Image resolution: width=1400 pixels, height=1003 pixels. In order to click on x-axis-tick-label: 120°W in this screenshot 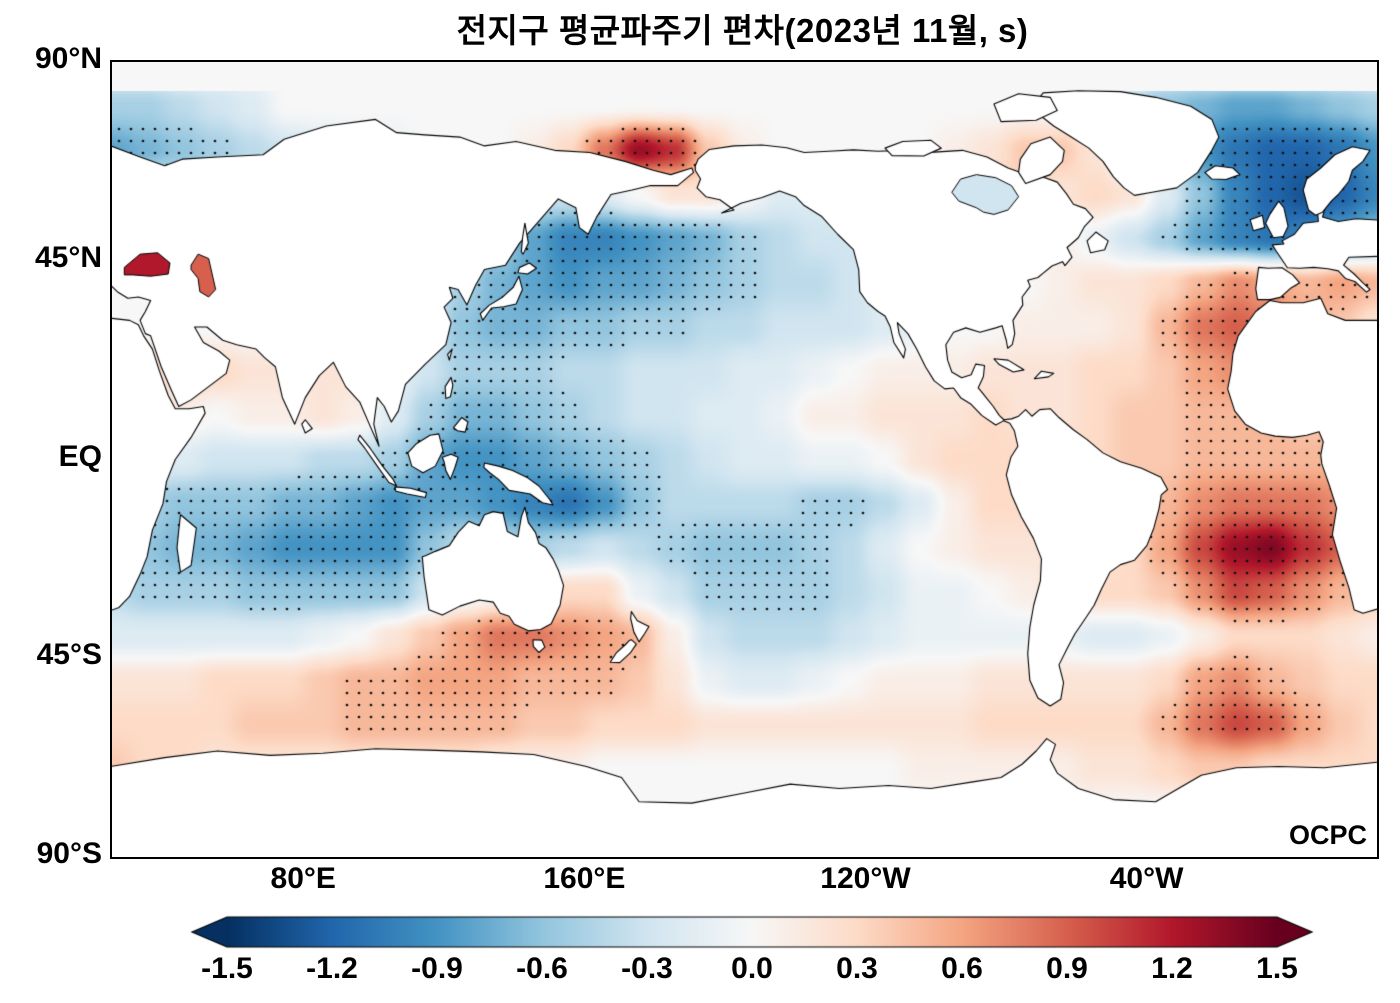, I will do `click(865, 878)`.